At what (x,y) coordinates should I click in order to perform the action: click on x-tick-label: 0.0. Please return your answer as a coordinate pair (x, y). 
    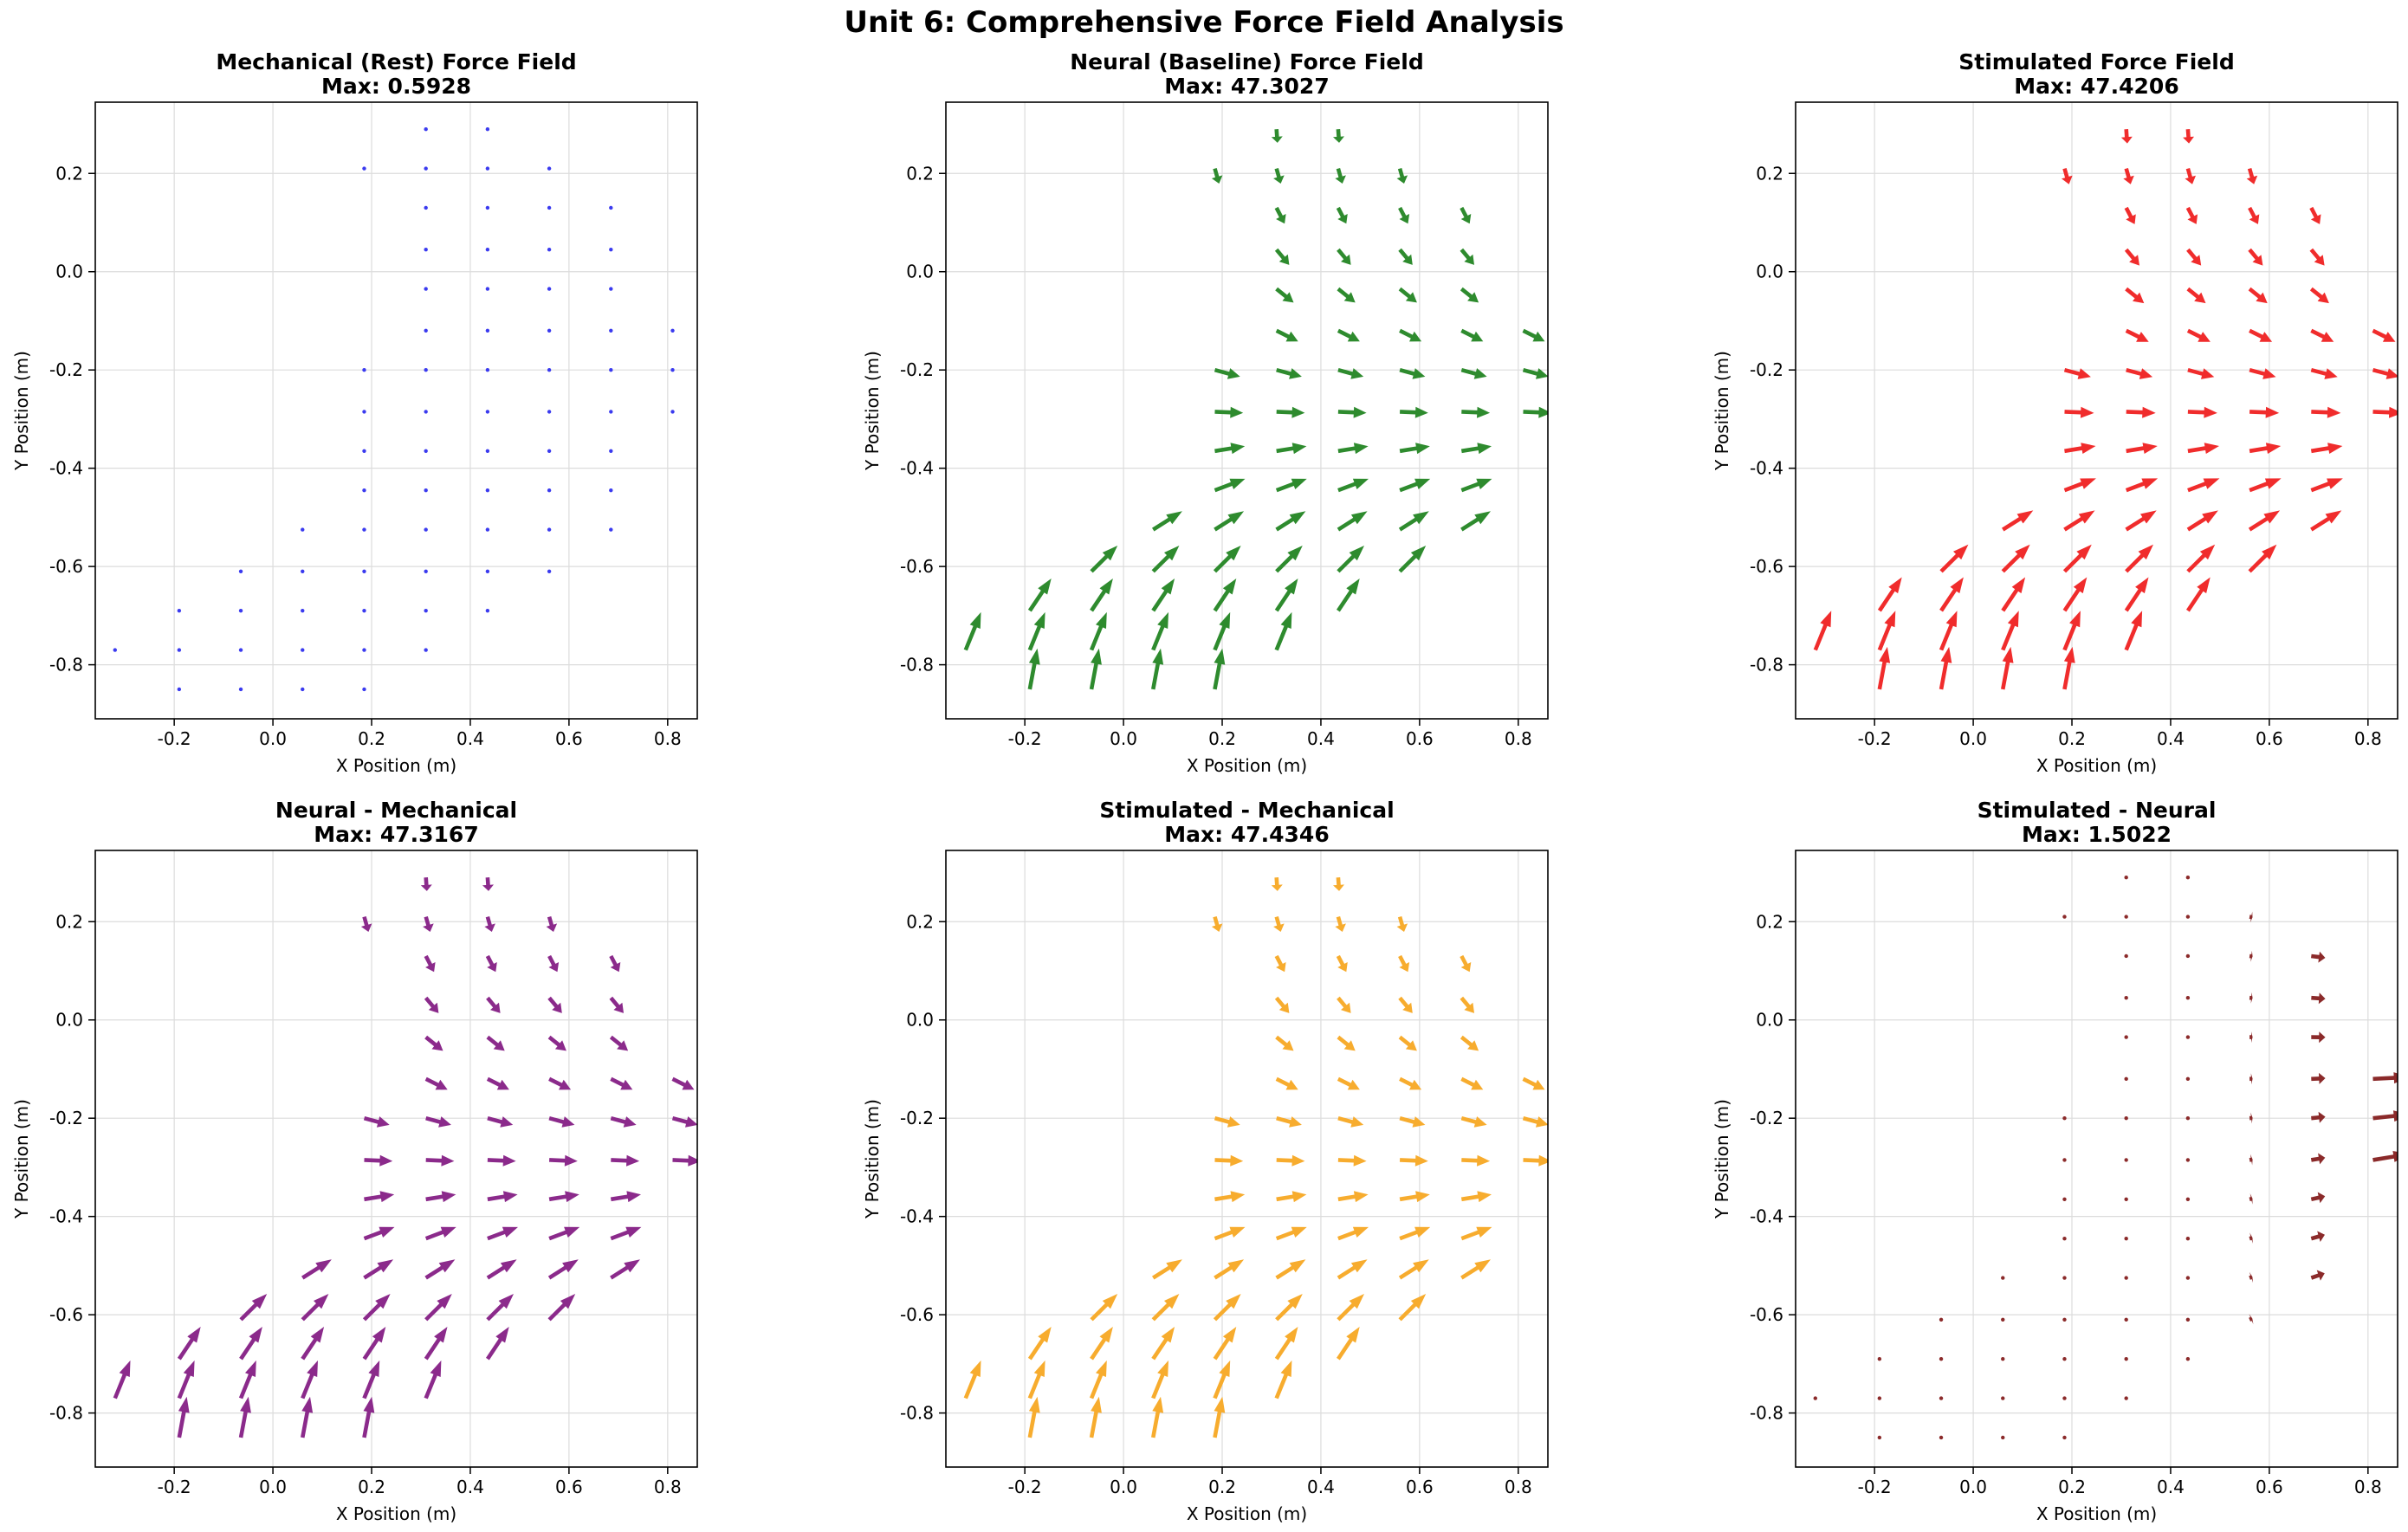
    Looking at the image, I should click on (273, 1487).